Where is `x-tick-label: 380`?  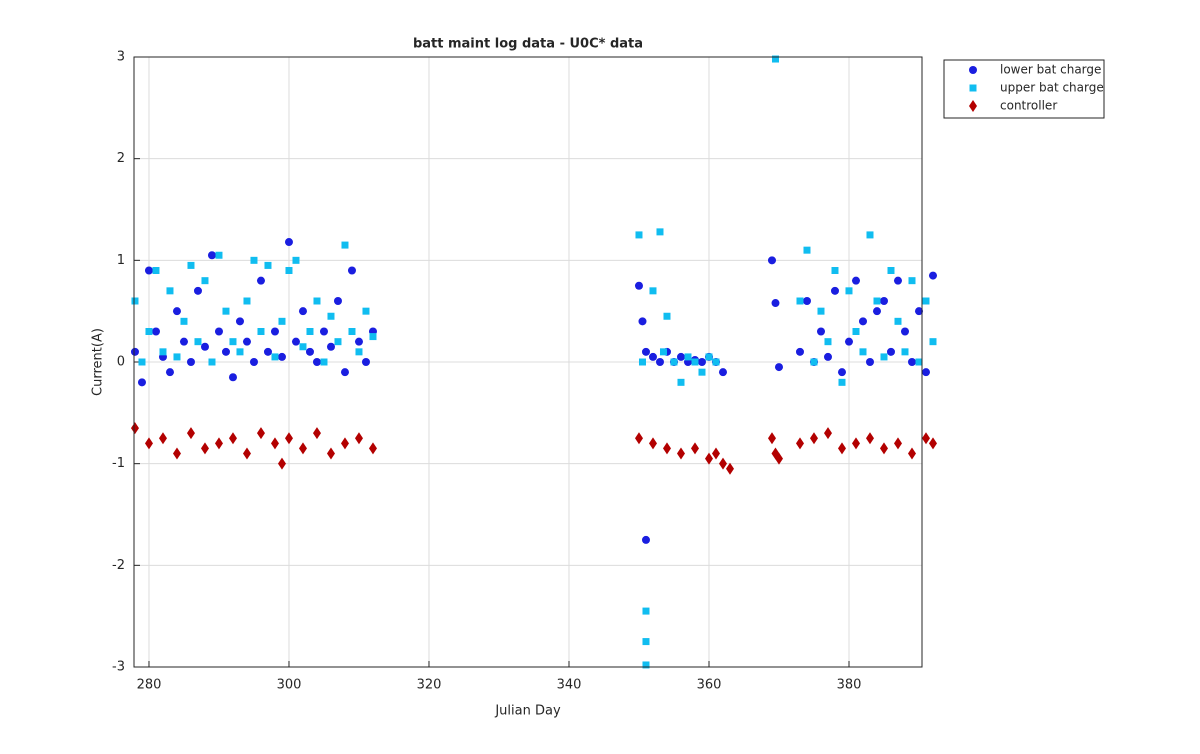
x-tick-label: 380 is located at coordinates (849, 685).